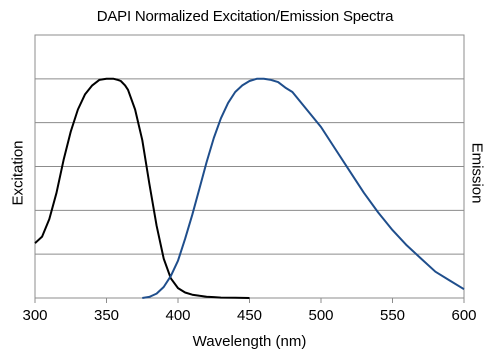  Describe the element at coordinates (392, 315) in the screenshot. I see `x-tick-label-550: 550` at that location.